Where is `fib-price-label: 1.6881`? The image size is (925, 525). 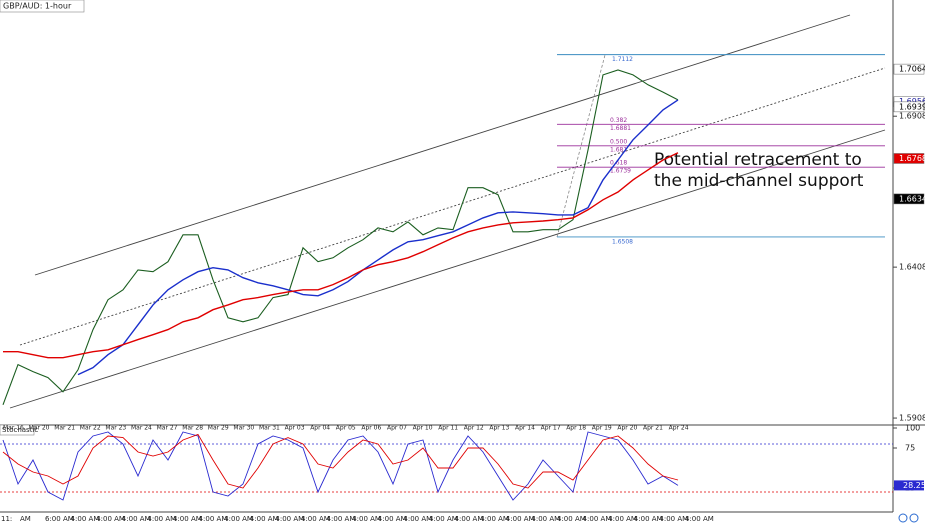 fib-price-label: 1.6881 is located at coordinates (620, 128).